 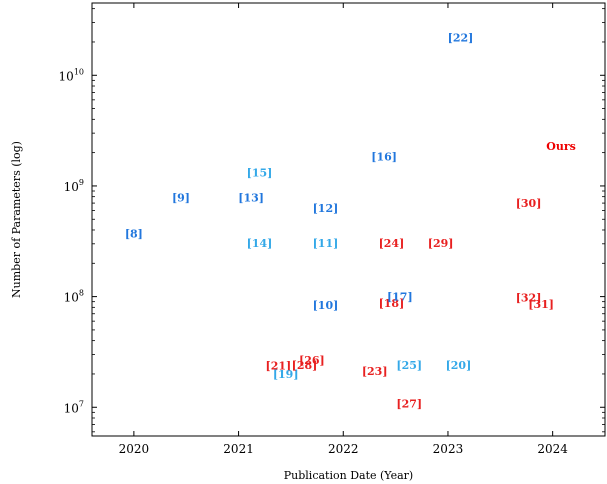 What do you see at coordinates (238, 449) in the screenshot?
I see `x-tick-label: 2021` at bounding box center [238, 449].